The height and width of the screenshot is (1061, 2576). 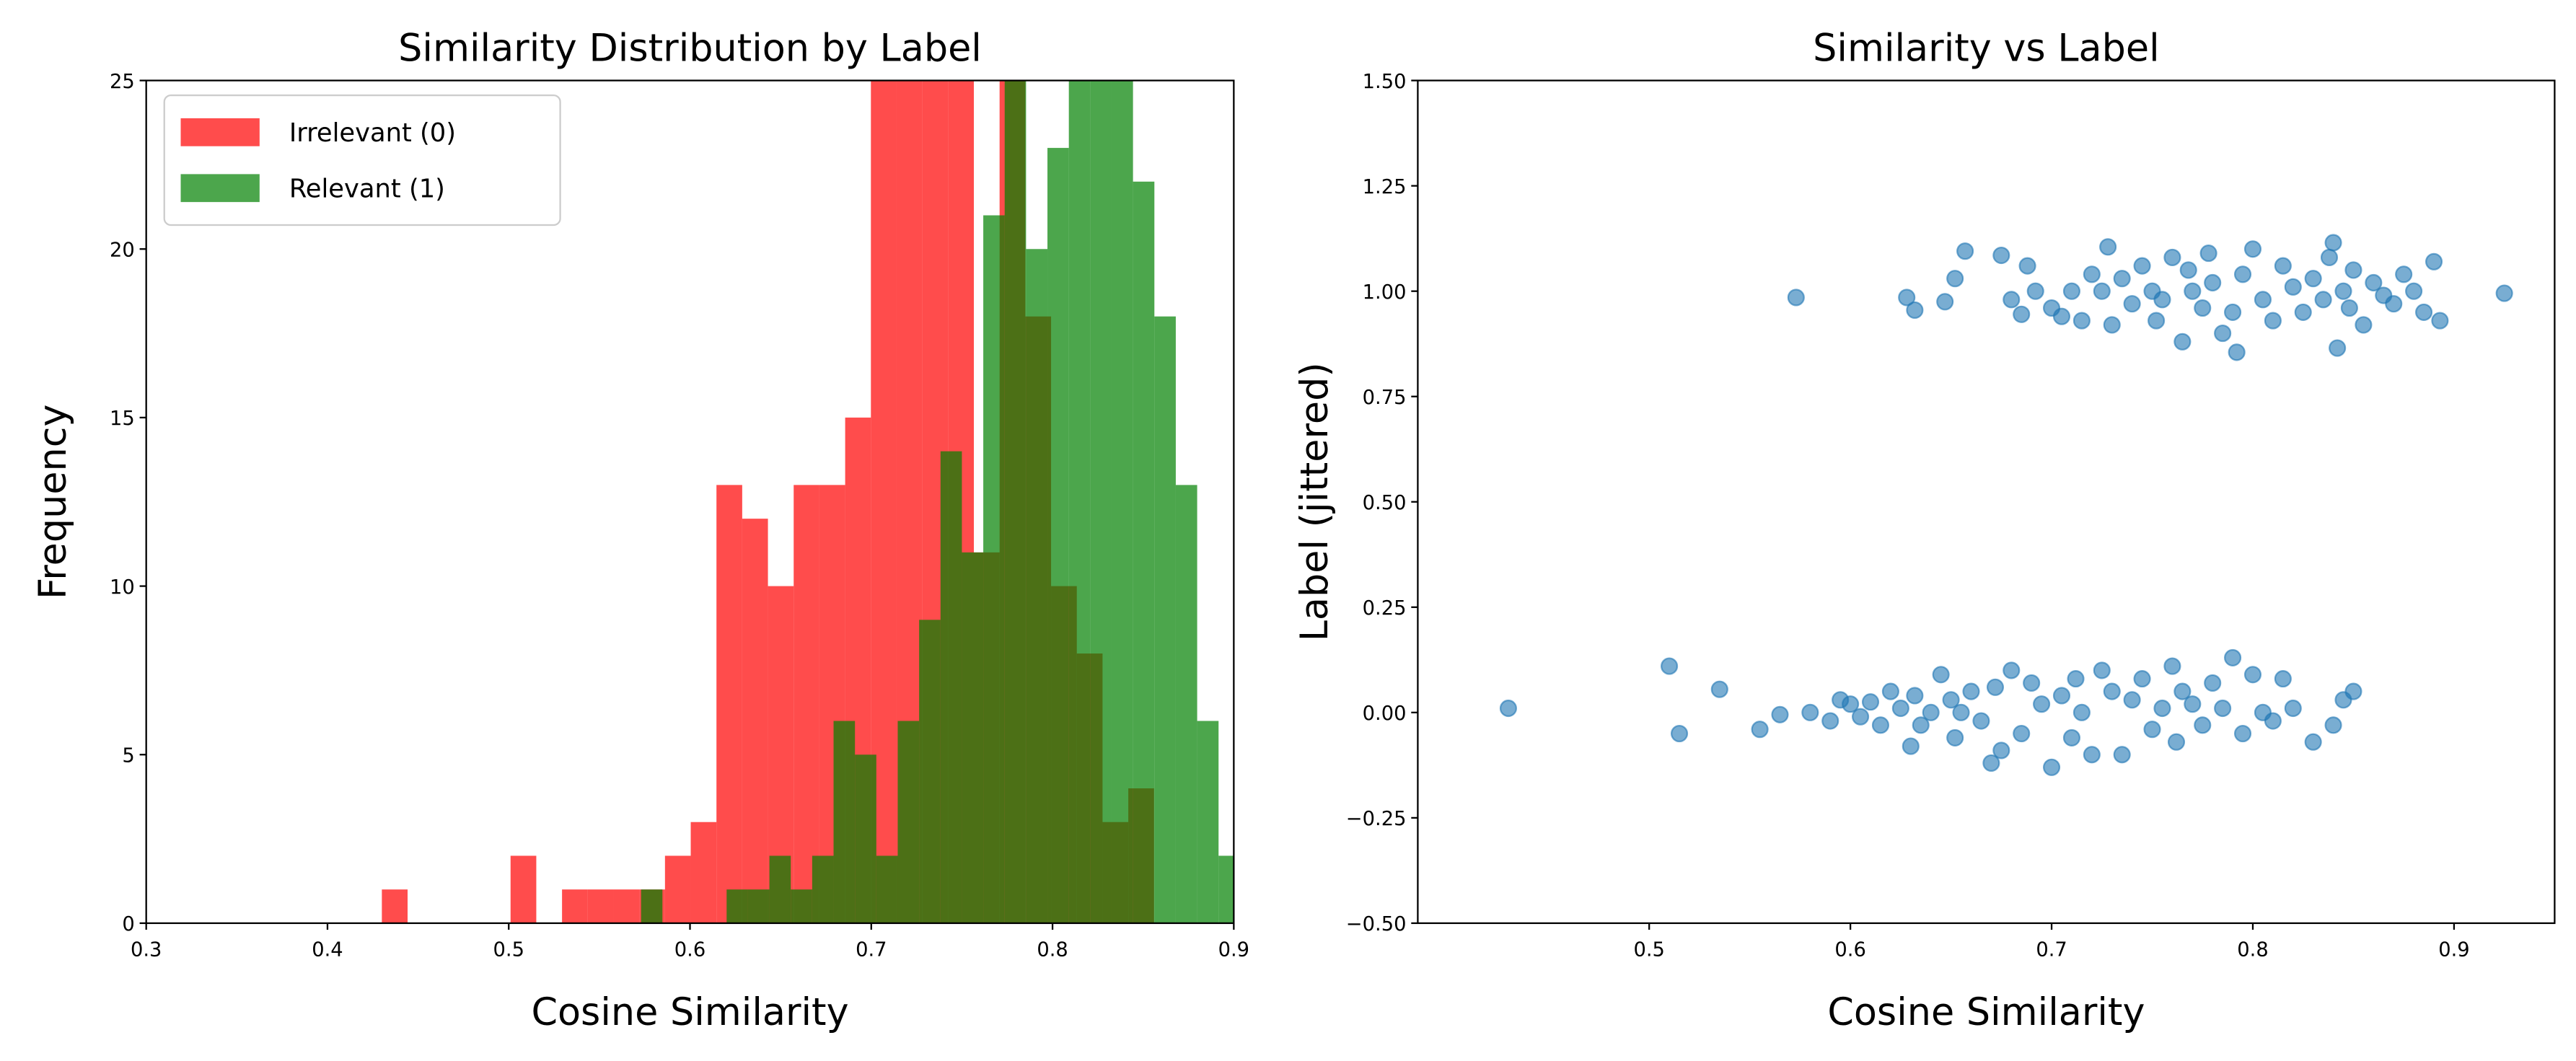 What do you see at coordinates (871, 949) in the screenshot?
I see `x-tick-label: 0.7` at bounding box center [871, 949].